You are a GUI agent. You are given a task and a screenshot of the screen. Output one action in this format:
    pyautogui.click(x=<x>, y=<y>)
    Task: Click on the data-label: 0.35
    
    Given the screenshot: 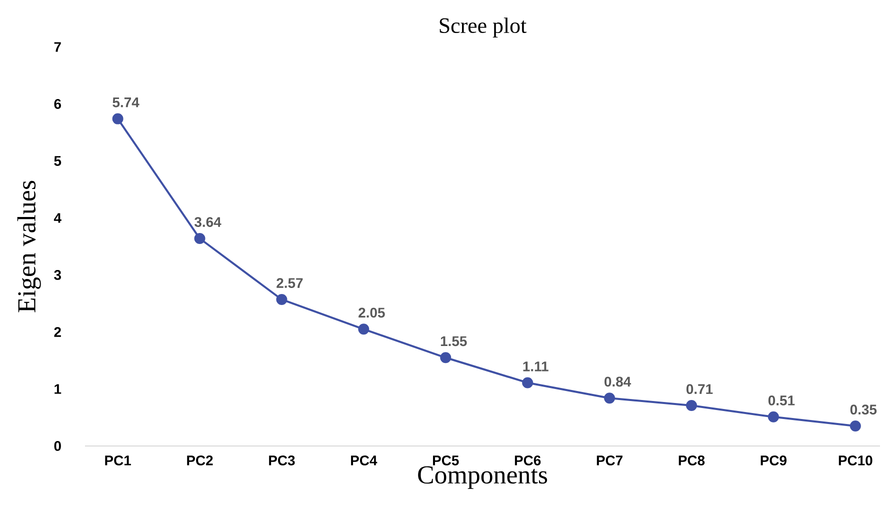 What is the action you would take?
    pyautogui.click(x=863, y=409)
    